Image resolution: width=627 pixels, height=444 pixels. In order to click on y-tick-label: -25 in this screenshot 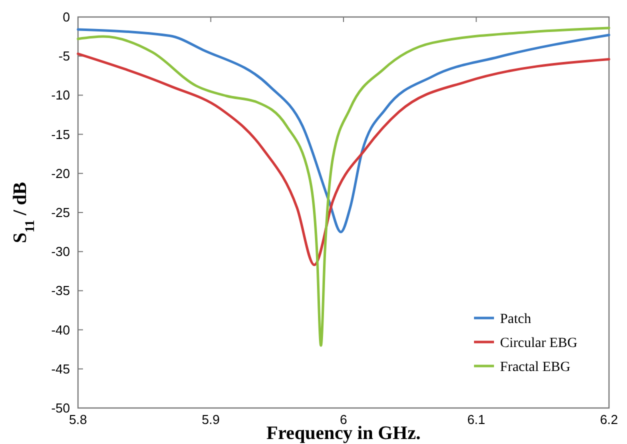, I will do `click(60, 212)`.